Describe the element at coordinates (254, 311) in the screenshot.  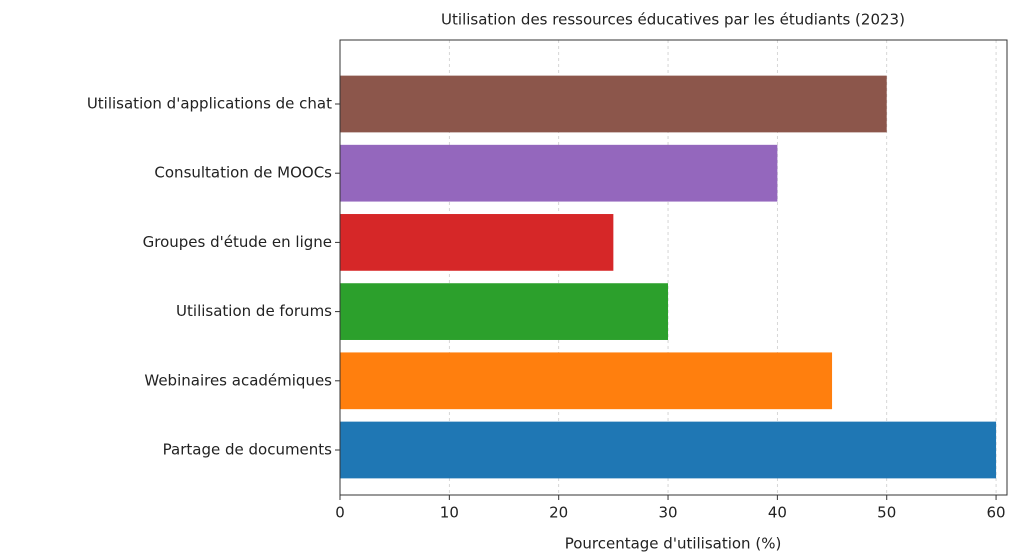
I see `y-tick-label: Utilisation de forums` at that location.